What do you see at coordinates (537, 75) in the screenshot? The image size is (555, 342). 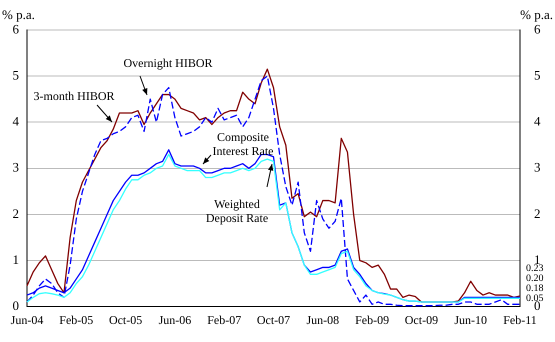 I see `y2-tick-label: 5` at bounding box center [537, 75].